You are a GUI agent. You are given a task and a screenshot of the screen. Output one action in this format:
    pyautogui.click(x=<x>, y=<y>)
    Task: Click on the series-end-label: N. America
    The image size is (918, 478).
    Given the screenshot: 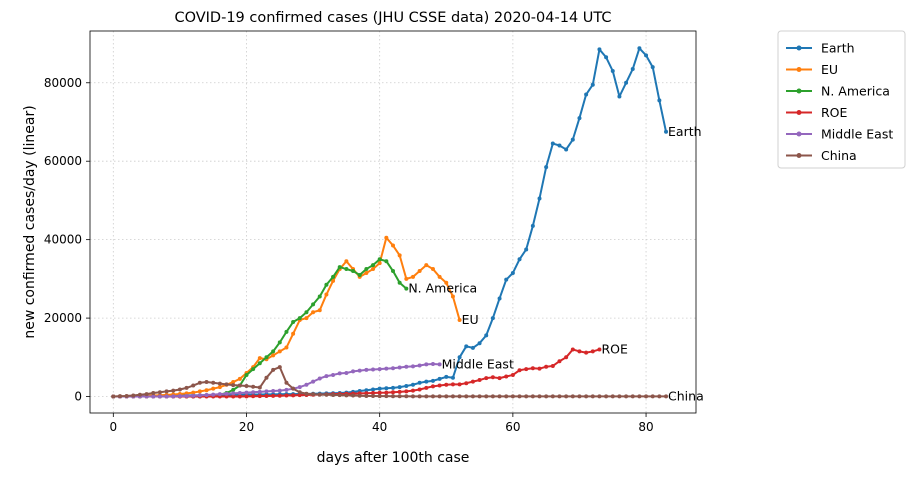 What is the action you would take?
    pyautogui.click(x=442, y=288)
    